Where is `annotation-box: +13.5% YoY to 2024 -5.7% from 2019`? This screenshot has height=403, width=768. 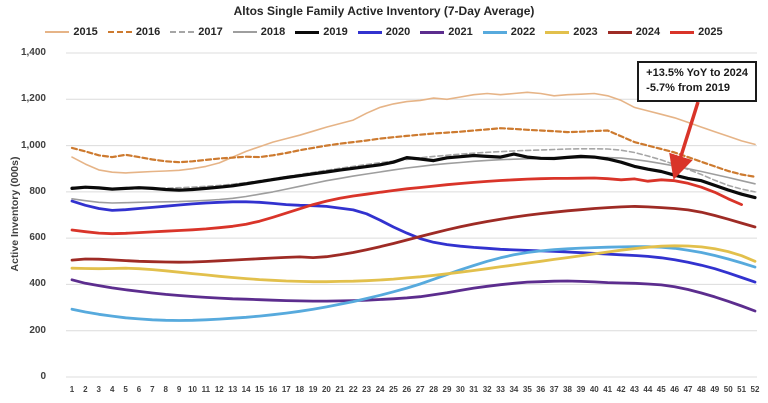 annotation-box: +13.5% YoY to 2024 -5.7% from 2019 is located at coordinates (697, 81).